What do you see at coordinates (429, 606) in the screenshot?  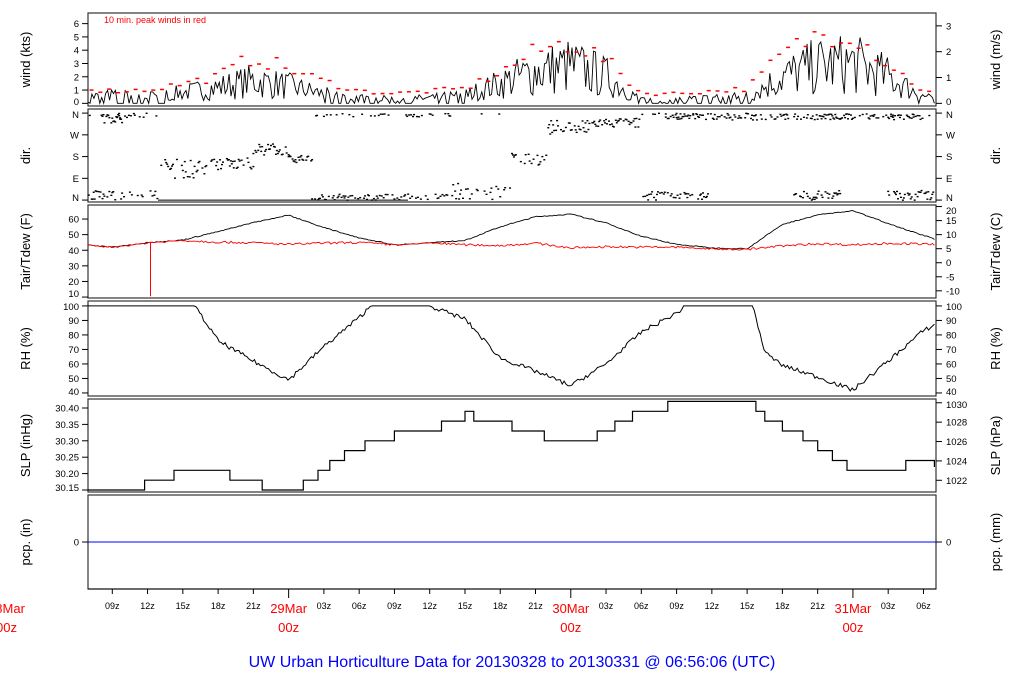 I see `time-tick-label: 12z` at bounding box center [429, 606].